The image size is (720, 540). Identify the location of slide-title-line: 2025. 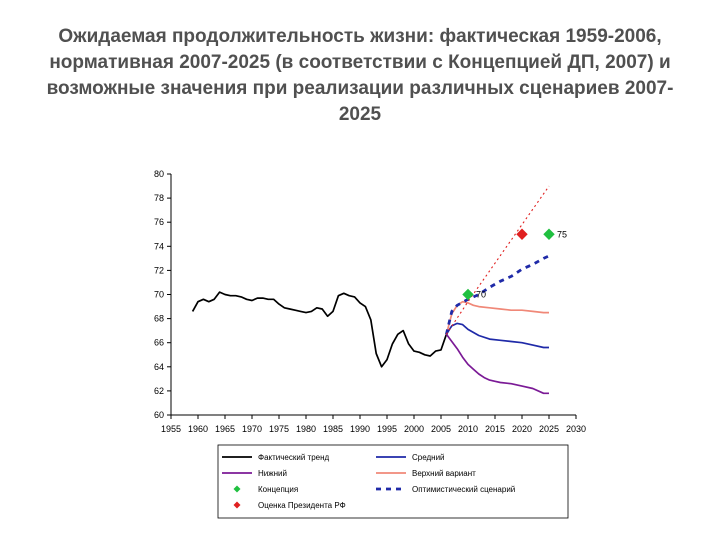
(360, 114).